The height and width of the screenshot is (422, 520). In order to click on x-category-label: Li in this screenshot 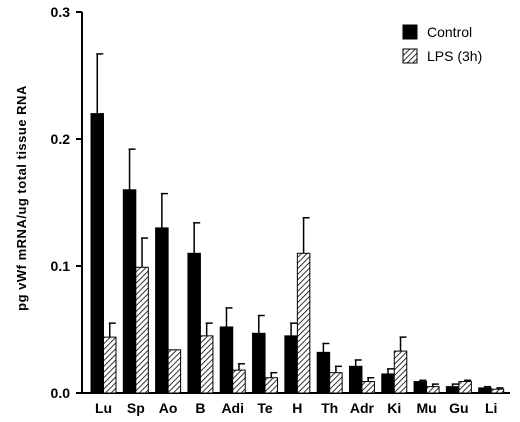, I will do `click(491, 408)`.